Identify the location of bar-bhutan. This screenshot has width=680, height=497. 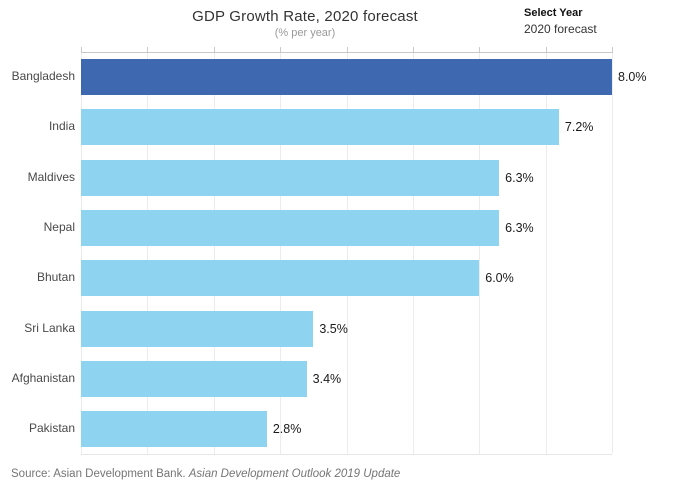
(280, 278).